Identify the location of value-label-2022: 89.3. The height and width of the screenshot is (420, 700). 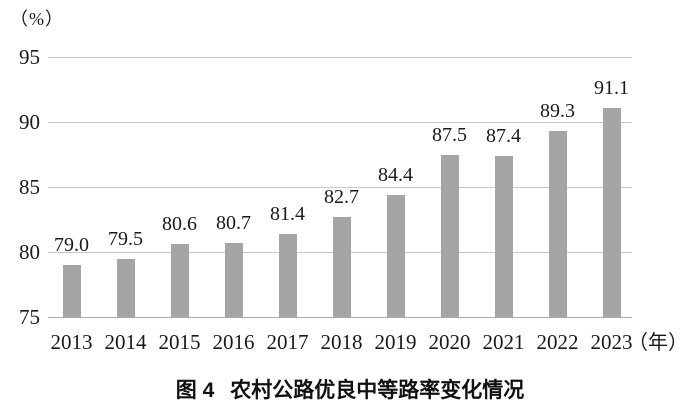
(557, 111).